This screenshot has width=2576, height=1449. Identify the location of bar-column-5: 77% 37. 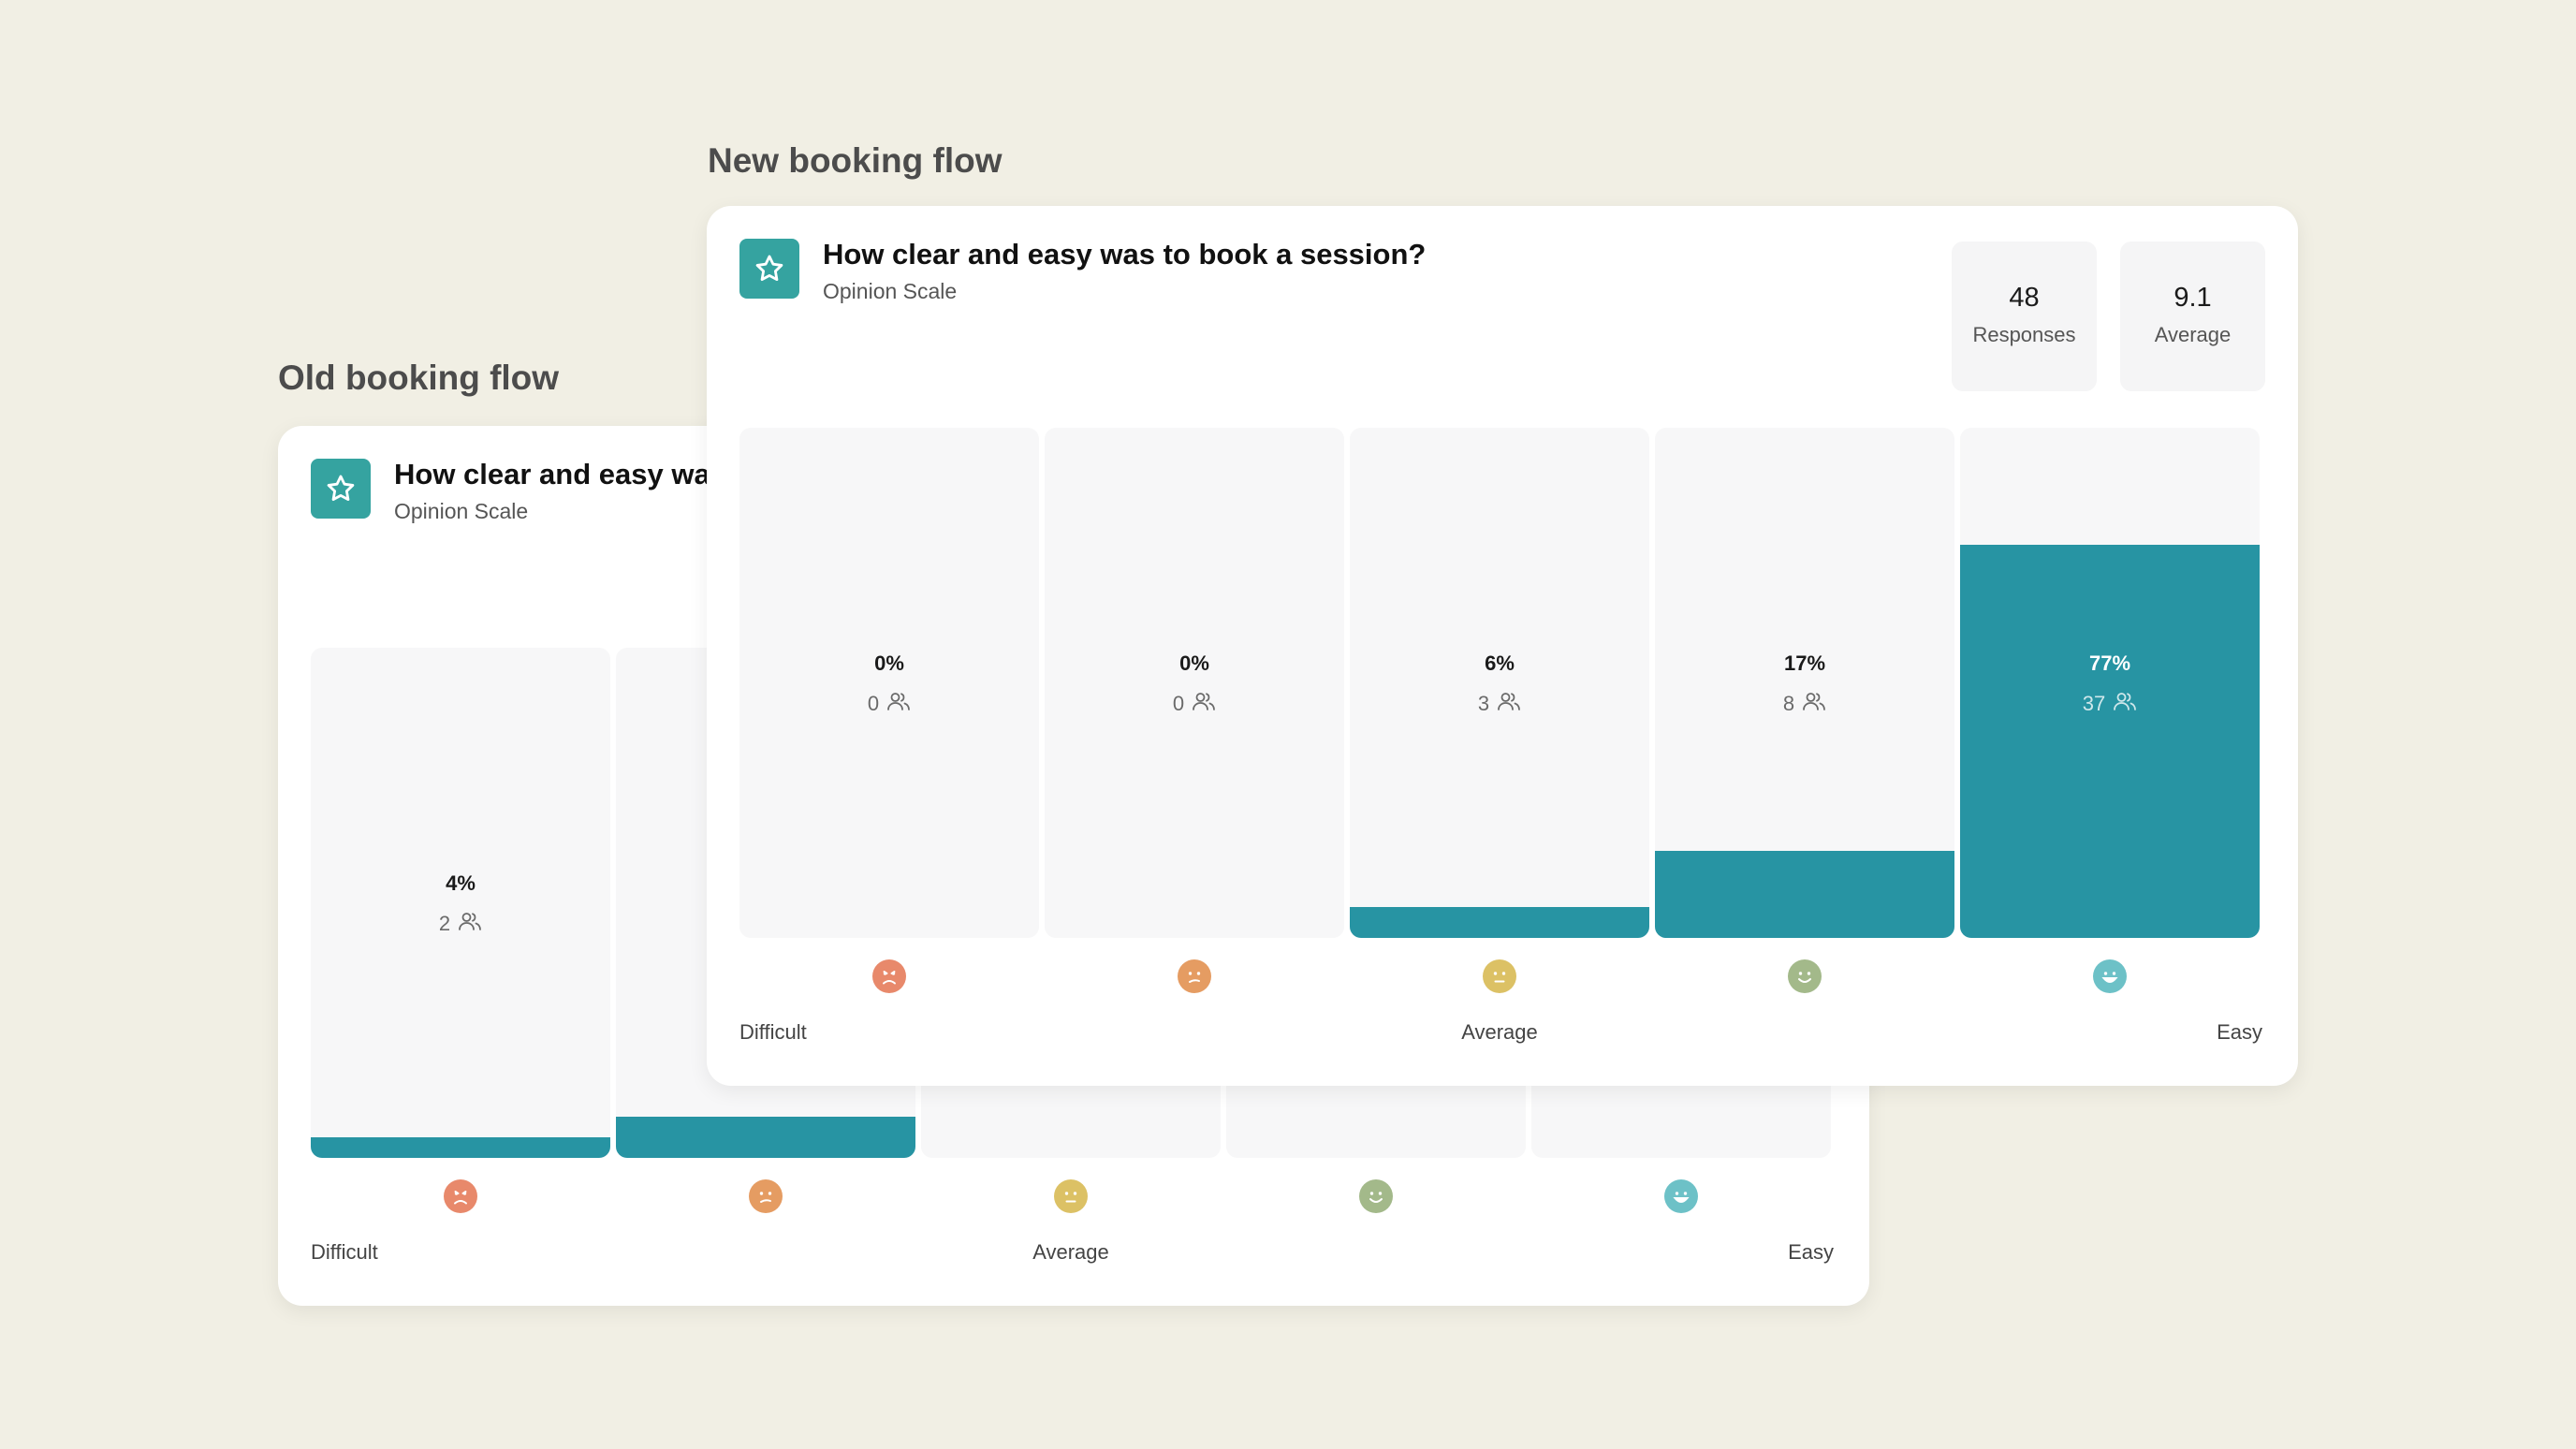
(2110, 683).